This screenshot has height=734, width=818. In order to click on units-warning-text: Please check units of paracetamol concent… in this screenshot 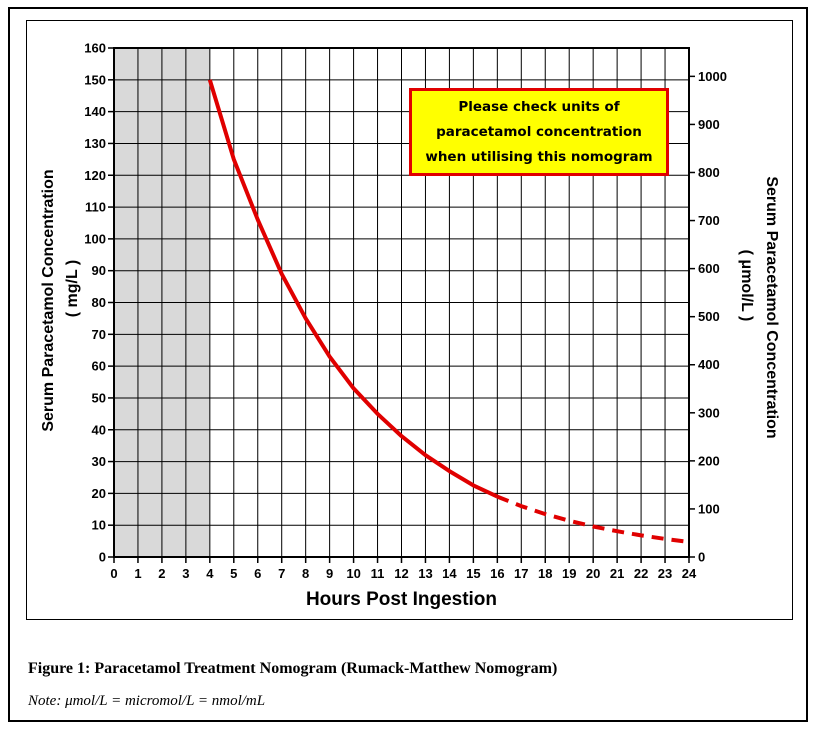, I will do `click(538, 132)`.